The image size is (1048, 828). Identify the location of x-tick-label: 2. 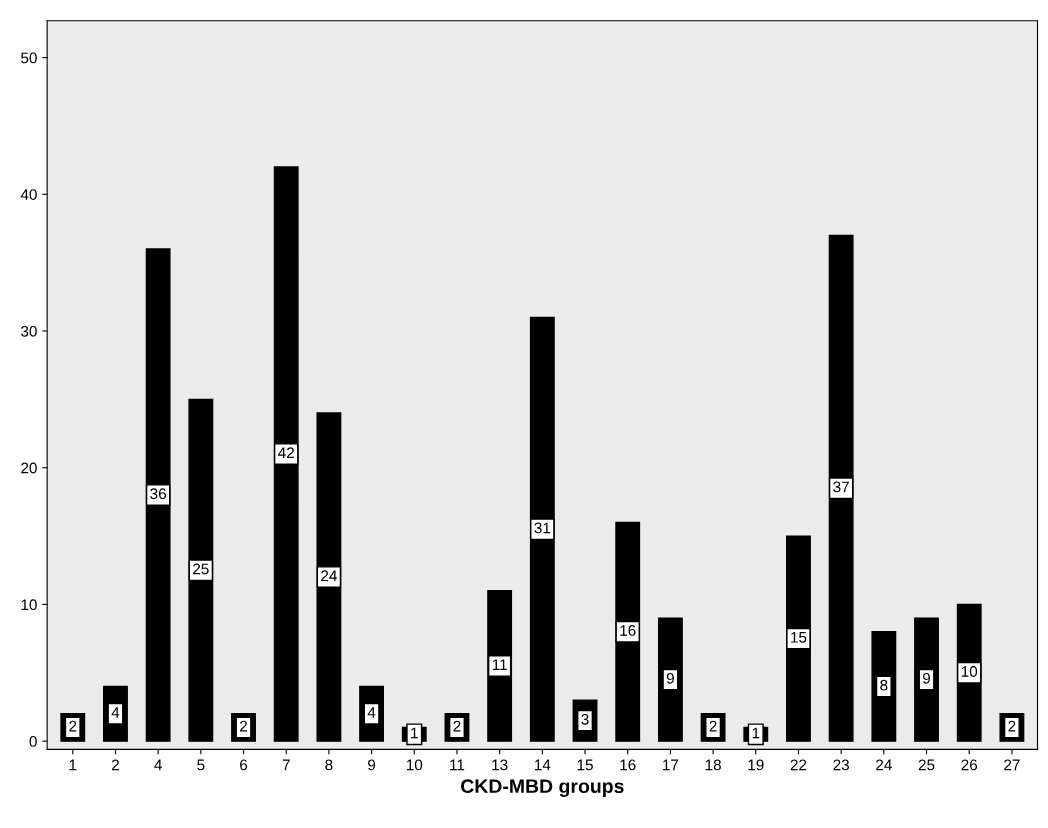
(115, 765).